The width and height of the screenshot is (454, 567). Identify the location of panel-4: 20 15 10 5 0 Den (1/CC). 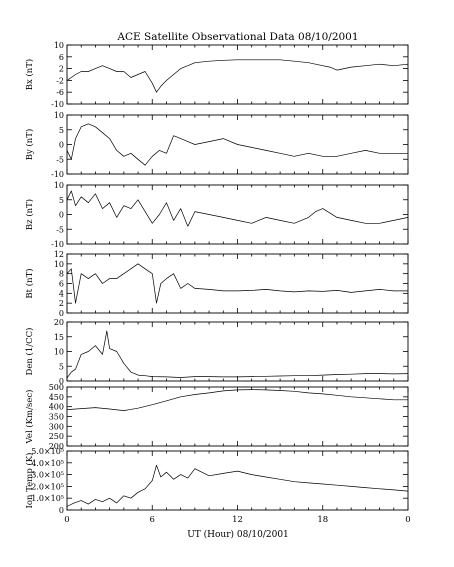
(216, 352).